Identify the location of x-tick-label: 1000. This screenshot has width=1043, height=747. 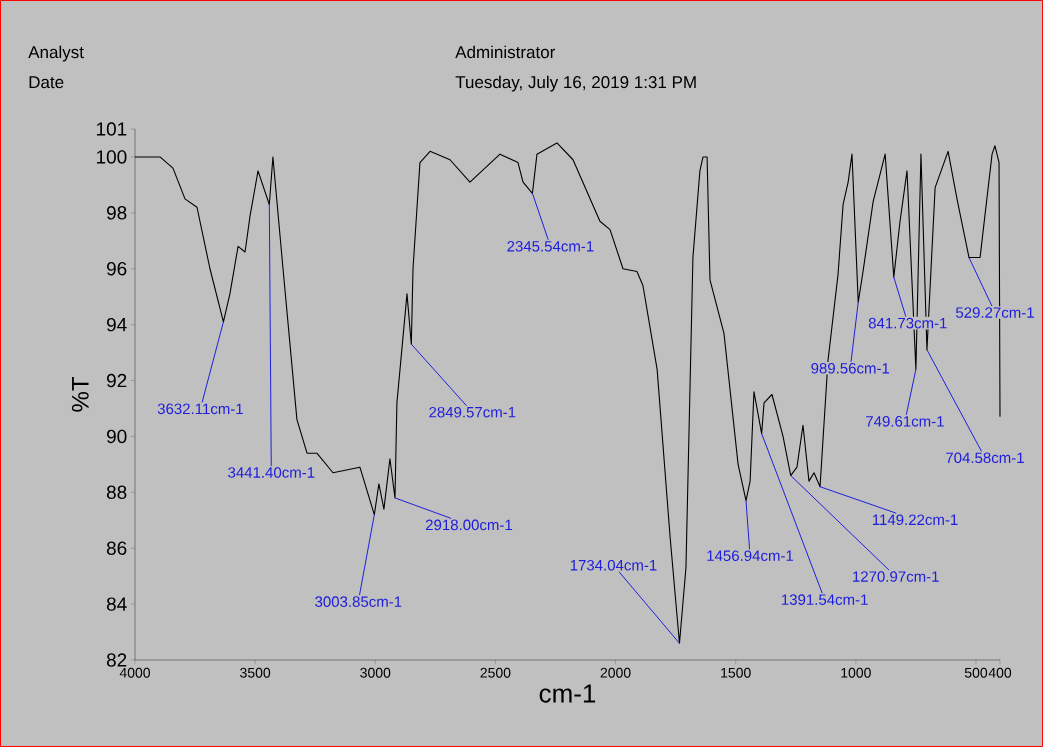
(856, 672).